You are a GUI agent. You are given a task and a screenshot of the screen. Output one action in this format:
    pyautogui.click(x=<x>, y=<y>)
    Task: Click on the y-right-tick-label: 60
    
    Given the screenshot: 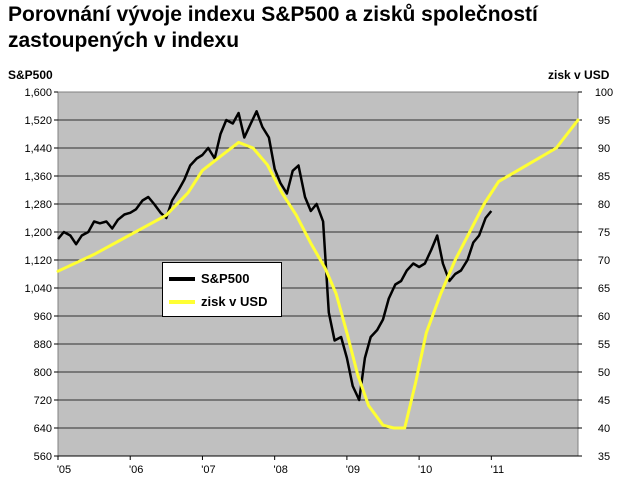 What is the action you would take?
    pyautogui.click(x=604, y=317)
    